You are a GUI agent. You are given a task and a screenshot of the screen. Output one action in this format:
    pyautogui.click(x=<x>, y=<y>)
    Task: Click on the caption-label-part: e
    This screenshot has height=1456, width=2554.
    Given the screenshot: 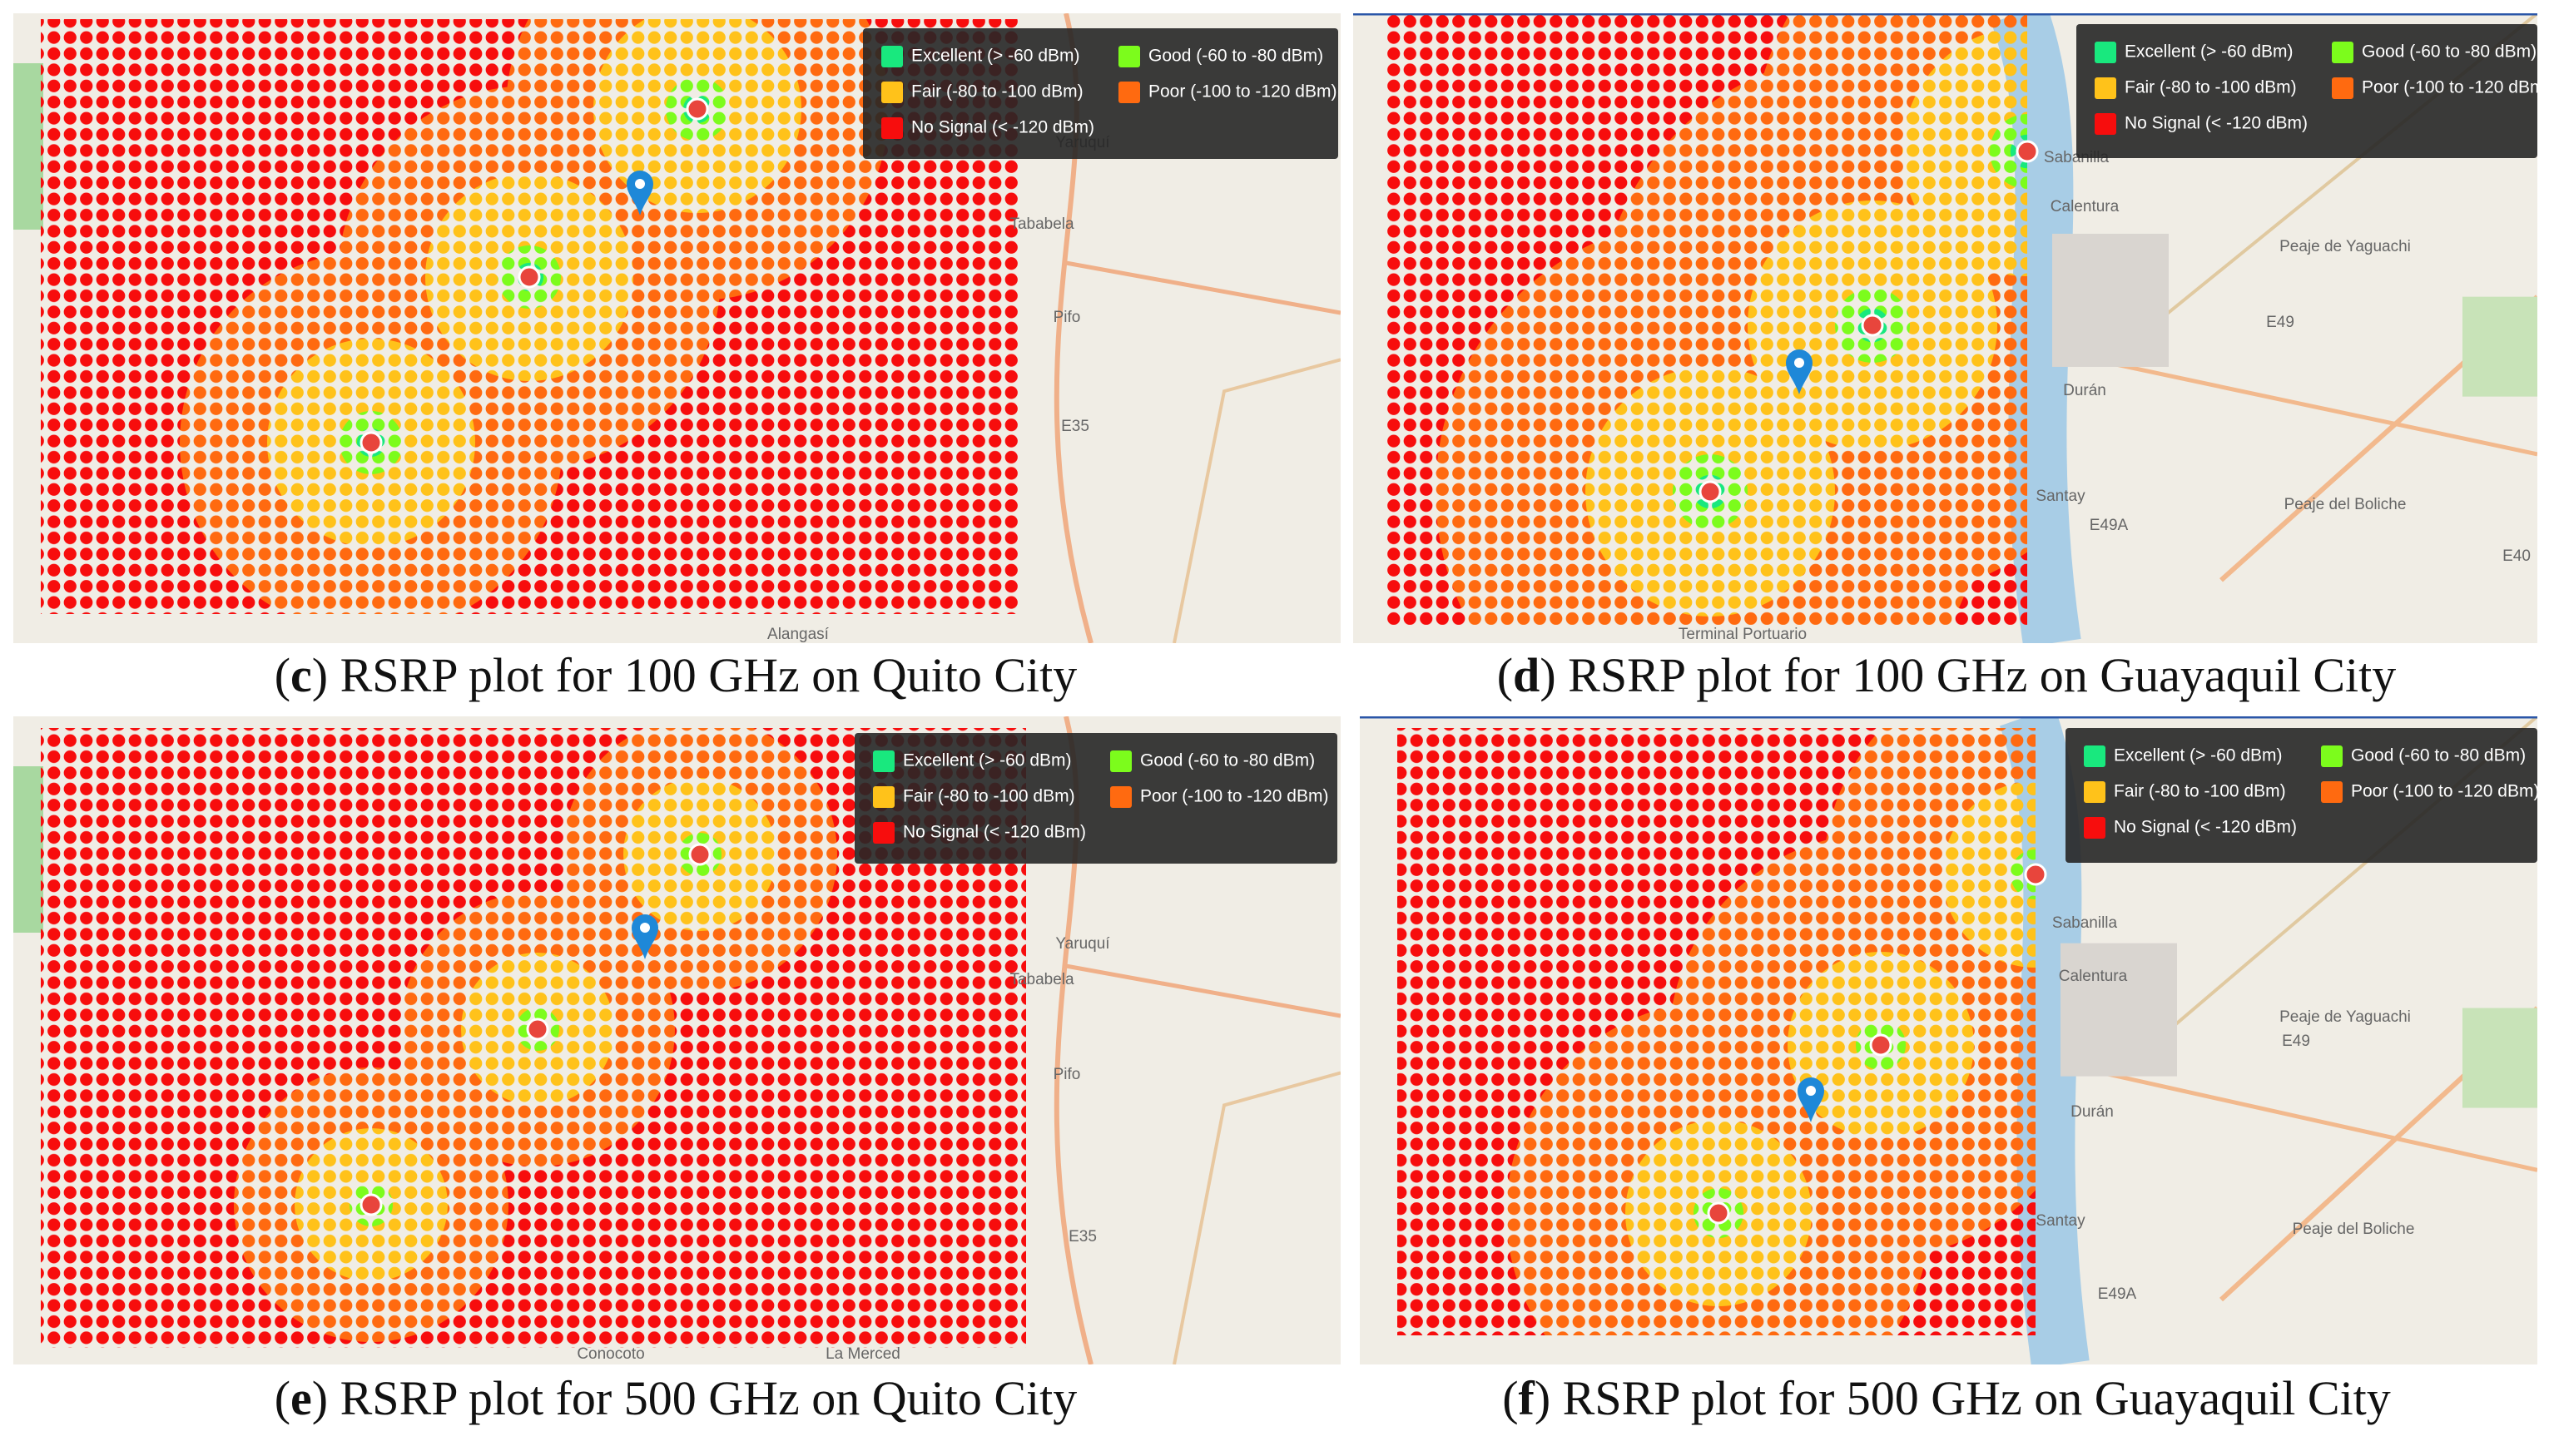 What is the action you would take?
    pyautogui.click(x=301, y=1398)
    